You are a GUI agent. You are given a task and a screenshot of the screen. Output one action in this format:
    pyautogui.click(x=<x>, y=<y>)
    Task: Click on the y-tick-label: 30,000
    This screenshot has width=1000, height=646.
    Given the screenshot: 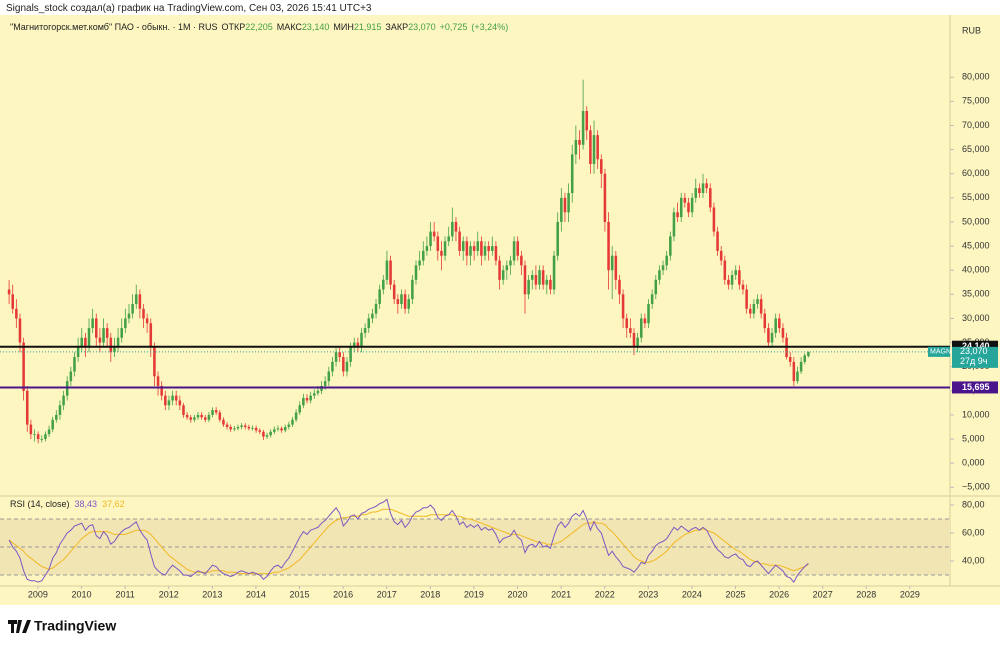 What is the action you would take?
    pyautogui.click(x=976, y=318)
    